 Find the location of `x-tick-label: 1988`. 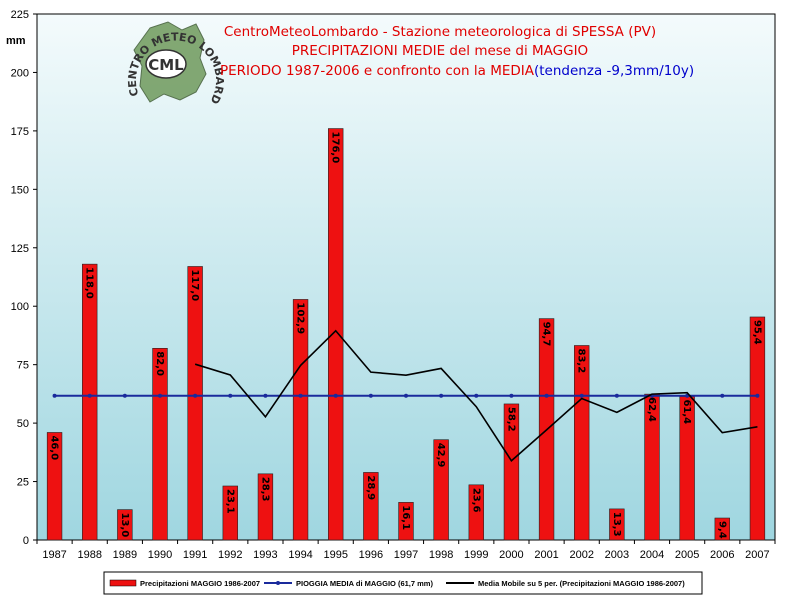

x-tick-label: 1988 is located at coordinates (89, 555).